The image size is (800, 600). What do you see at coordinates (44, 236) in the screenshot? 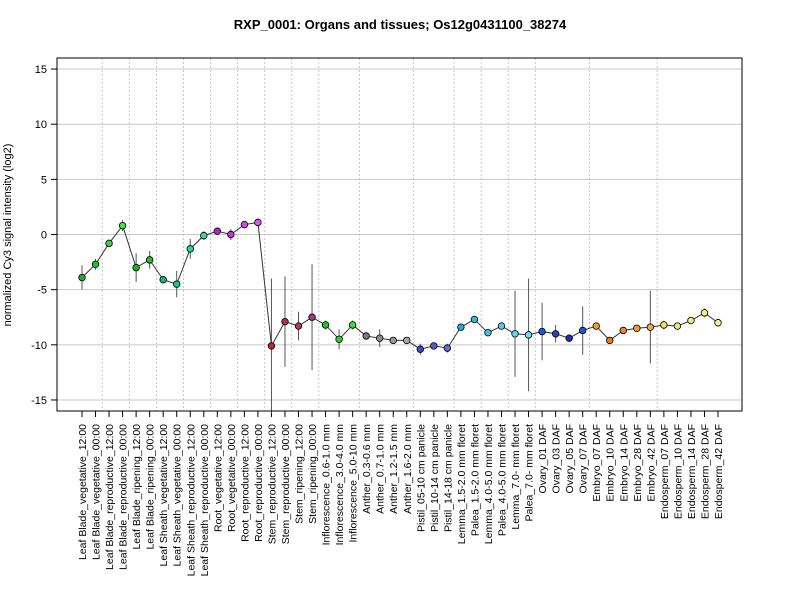
I see `y-tick-label: 0` at bounding box center [44, 236].